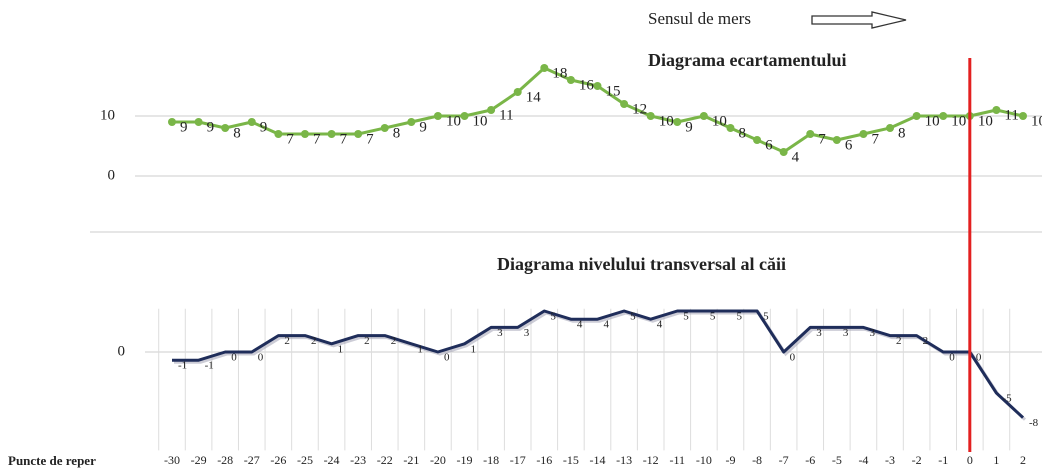 The height and width of the screenshot is (470, 1042). What do you see at coordinates (970, 460) in the screenshot?
I see `x-tick-label: 0` at bounding box center [970, 460].